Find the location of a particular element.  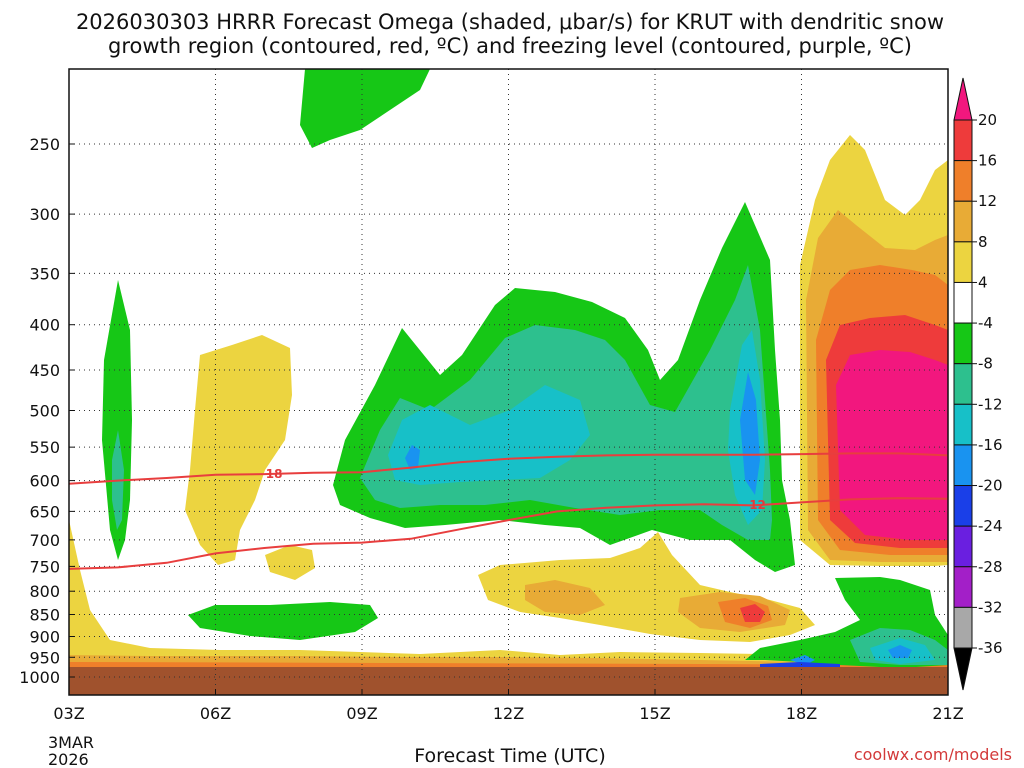

x-tick-label-18Z: 18Z is located at coordinates (801, 713).